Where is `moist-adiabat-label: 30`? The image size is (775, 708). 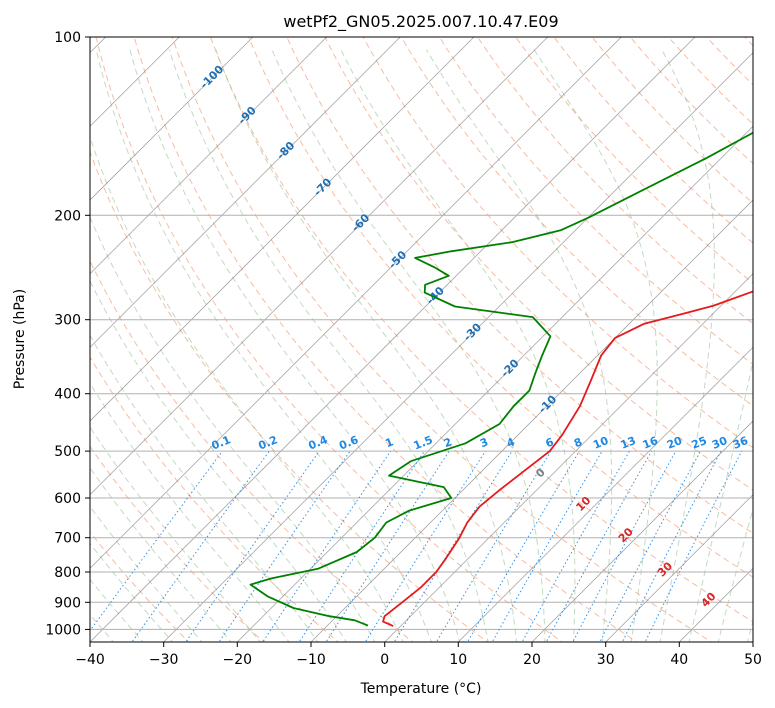 moist-adiabat-label: 30 is located at coordinates (665, 569).